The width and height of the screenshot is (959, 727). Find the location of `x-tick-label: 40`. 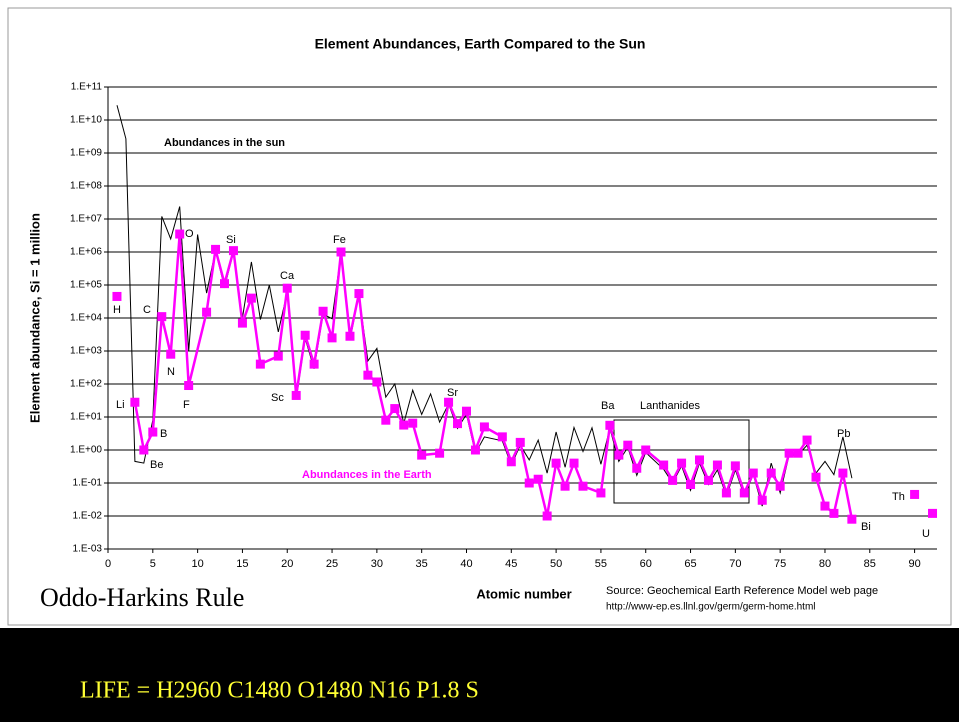

x-tick-label: 40 is located at coordinates (466, 564).